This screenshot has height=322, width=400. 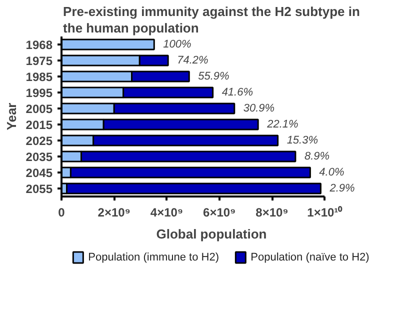 I want to click on legend-label: Population (immune to H2), so click(x=154, y=258).